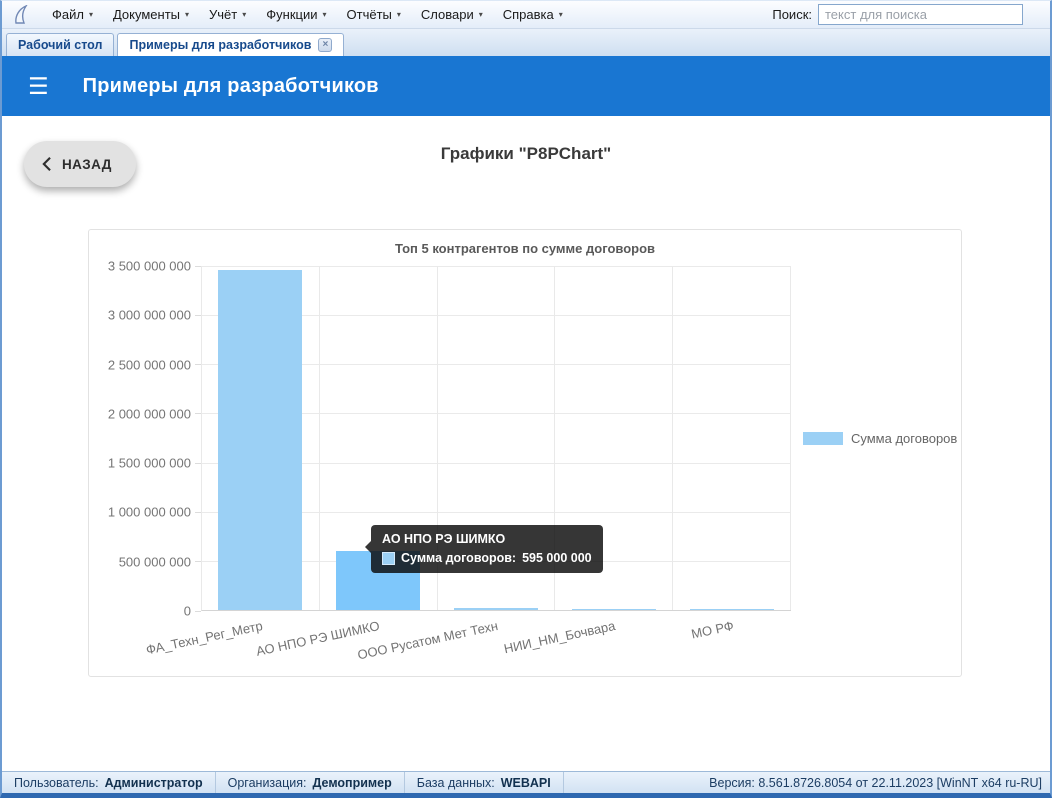  Describe the element at coordinates (21, 15) in the screenshot. I see `parus-sail-icon` at that location.